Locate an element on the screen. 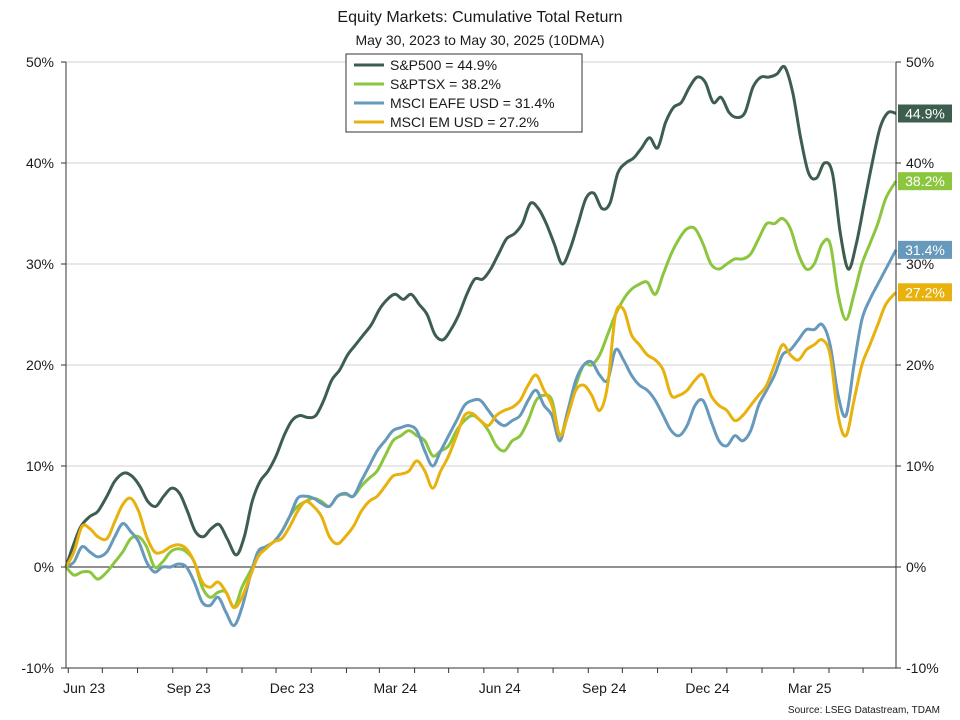 The height and width of the screenshot is (720, 960). legend-label: S&P500 = 44.9% is located at coordinates (443, 65).